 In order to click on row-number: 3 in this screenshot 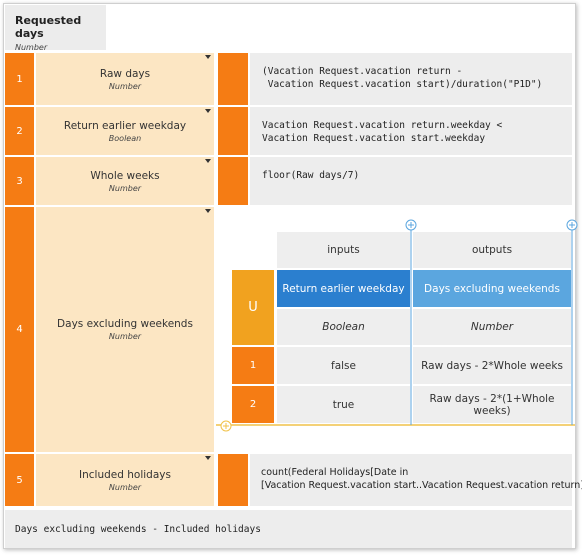, I will do `click(19, 181)`.